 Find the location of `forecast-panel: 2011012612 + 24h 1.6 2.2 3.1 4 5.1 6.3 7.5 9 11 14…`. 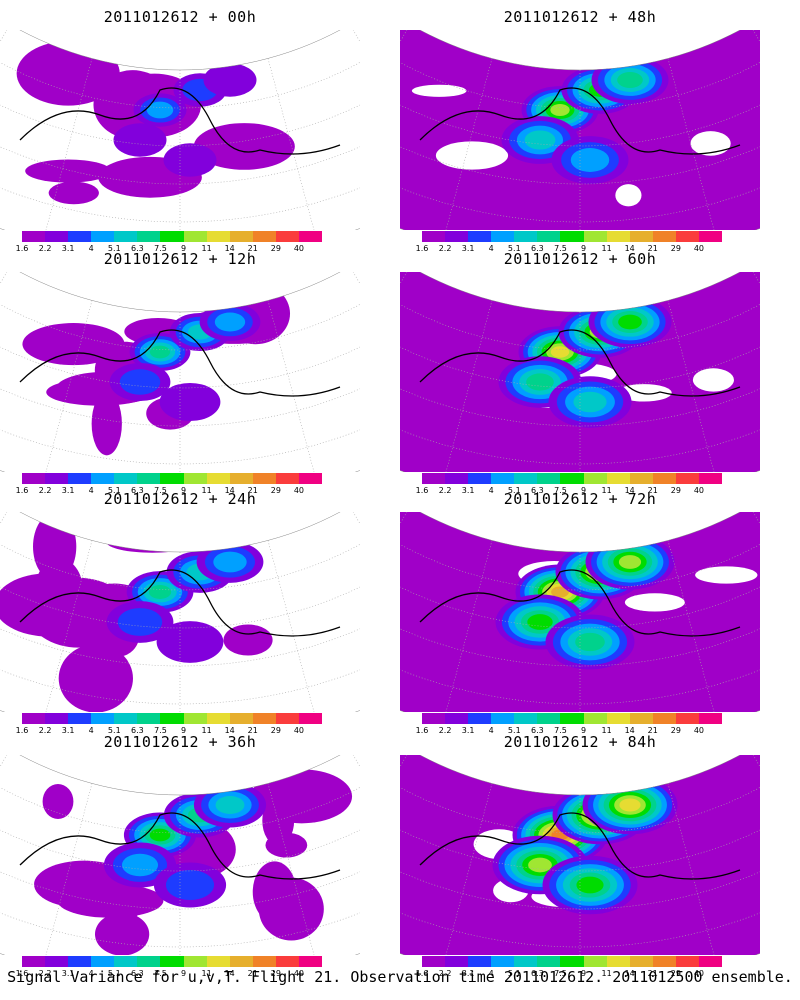

forecast-panel: 2011012612 + 24h 1.6 2.2 3.1 4 5.1 6.3 7.5 9 11 14… is located at coordinates (180, 615).